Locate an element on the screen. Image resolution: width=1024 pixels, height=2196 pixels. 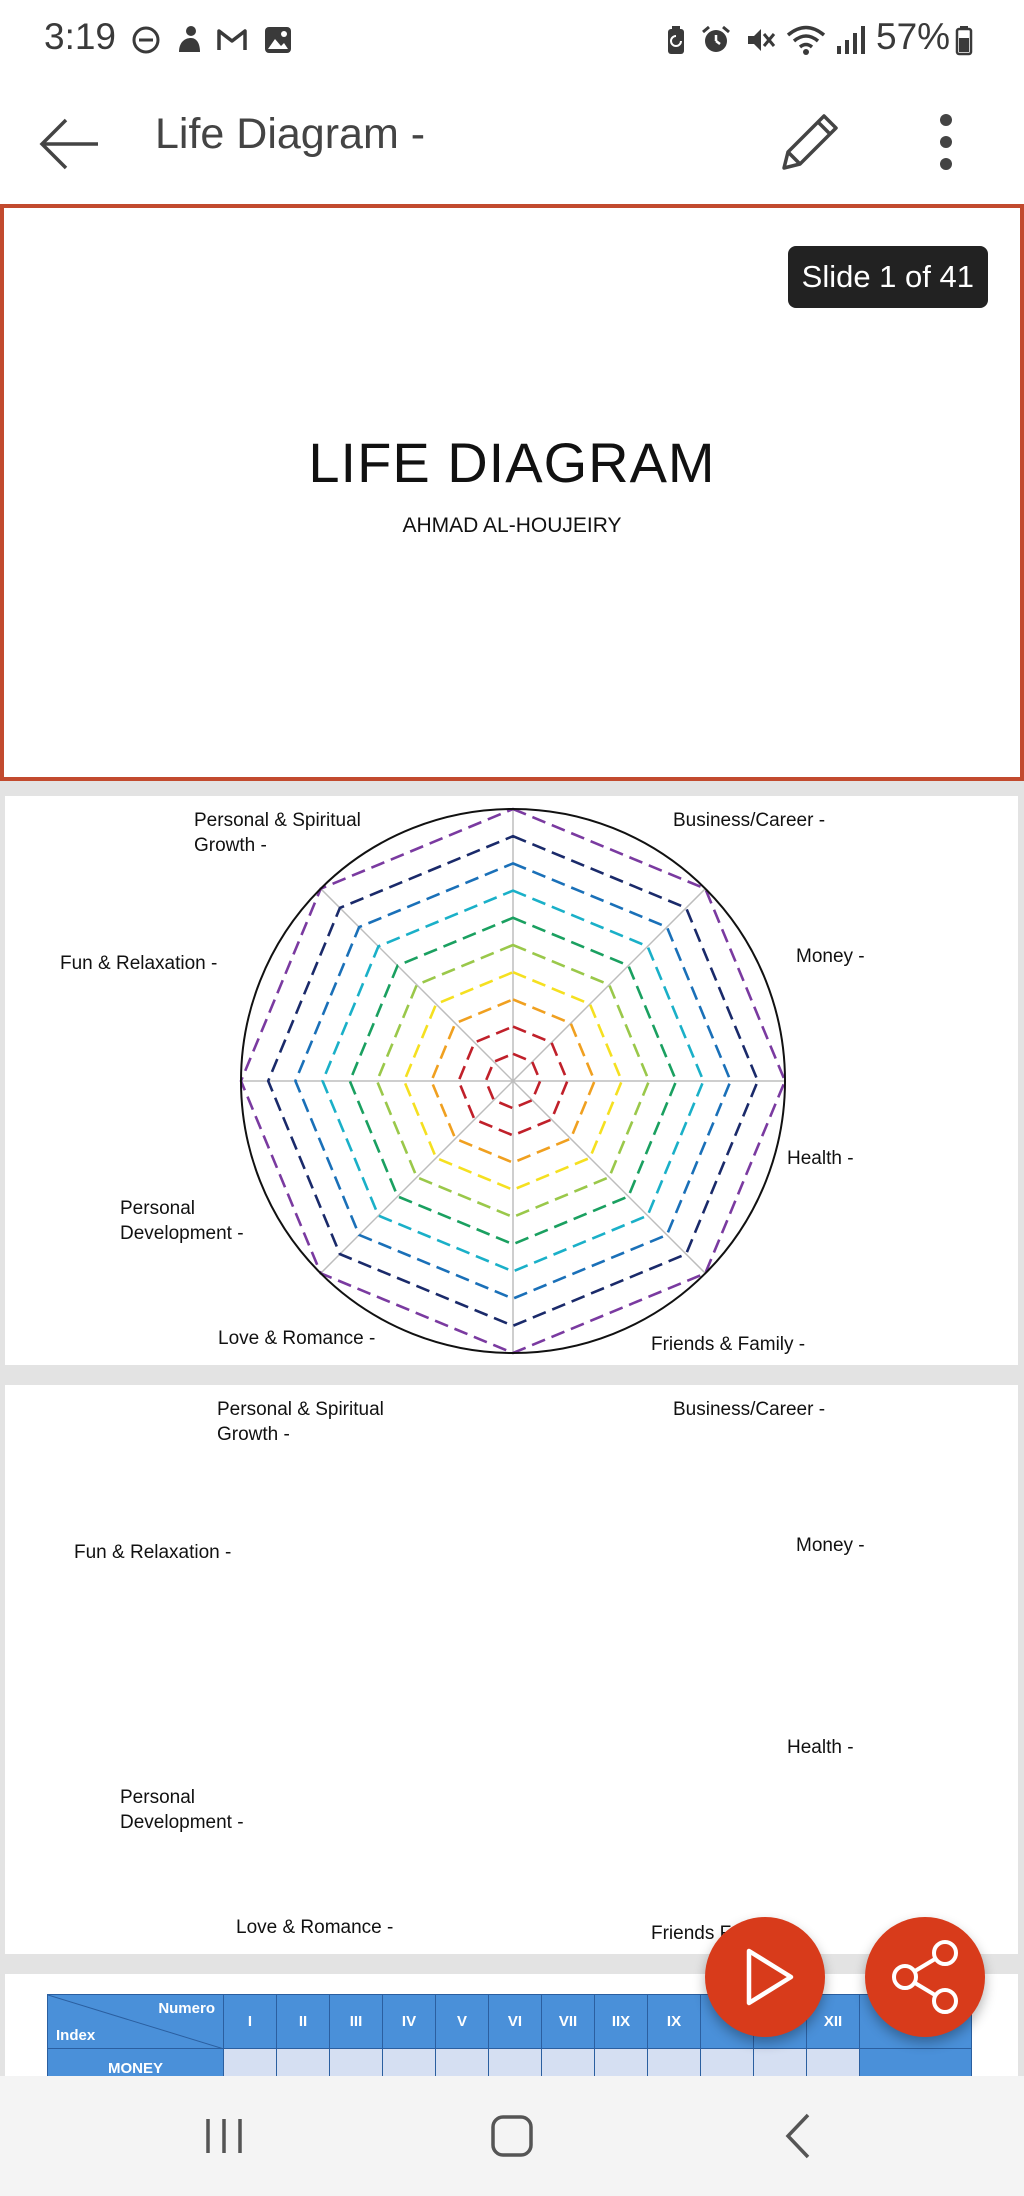
label-friends-family: Friends F is located at coordinates (691, 1933).